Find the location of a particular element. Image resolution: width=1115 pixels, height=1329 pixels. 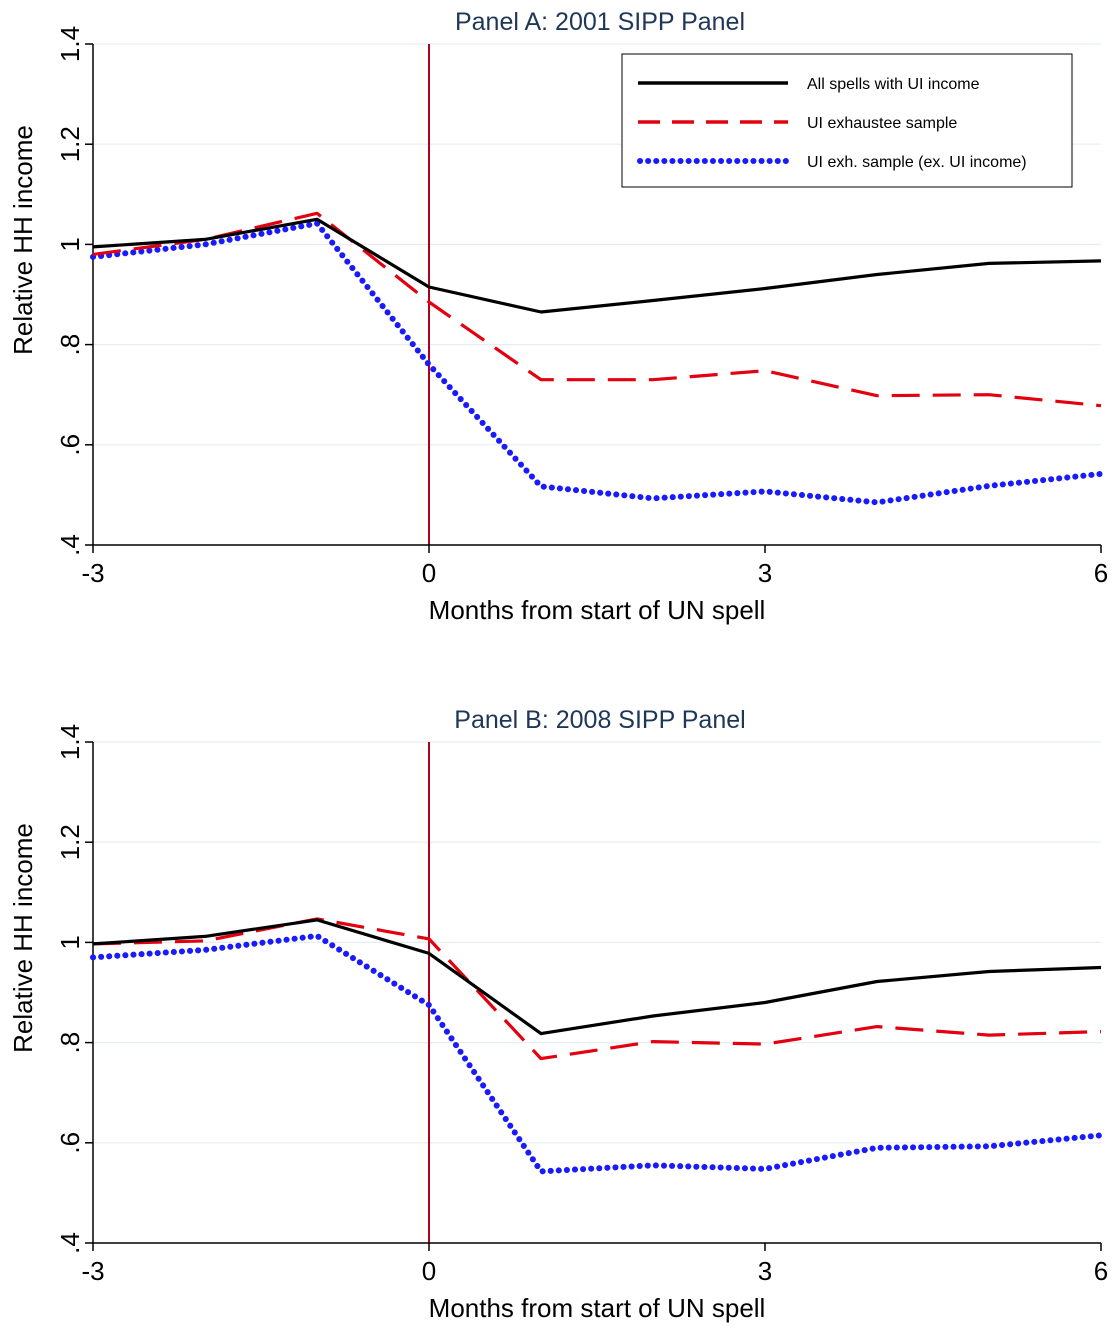

legend-box is located at coordinates (847, 120).